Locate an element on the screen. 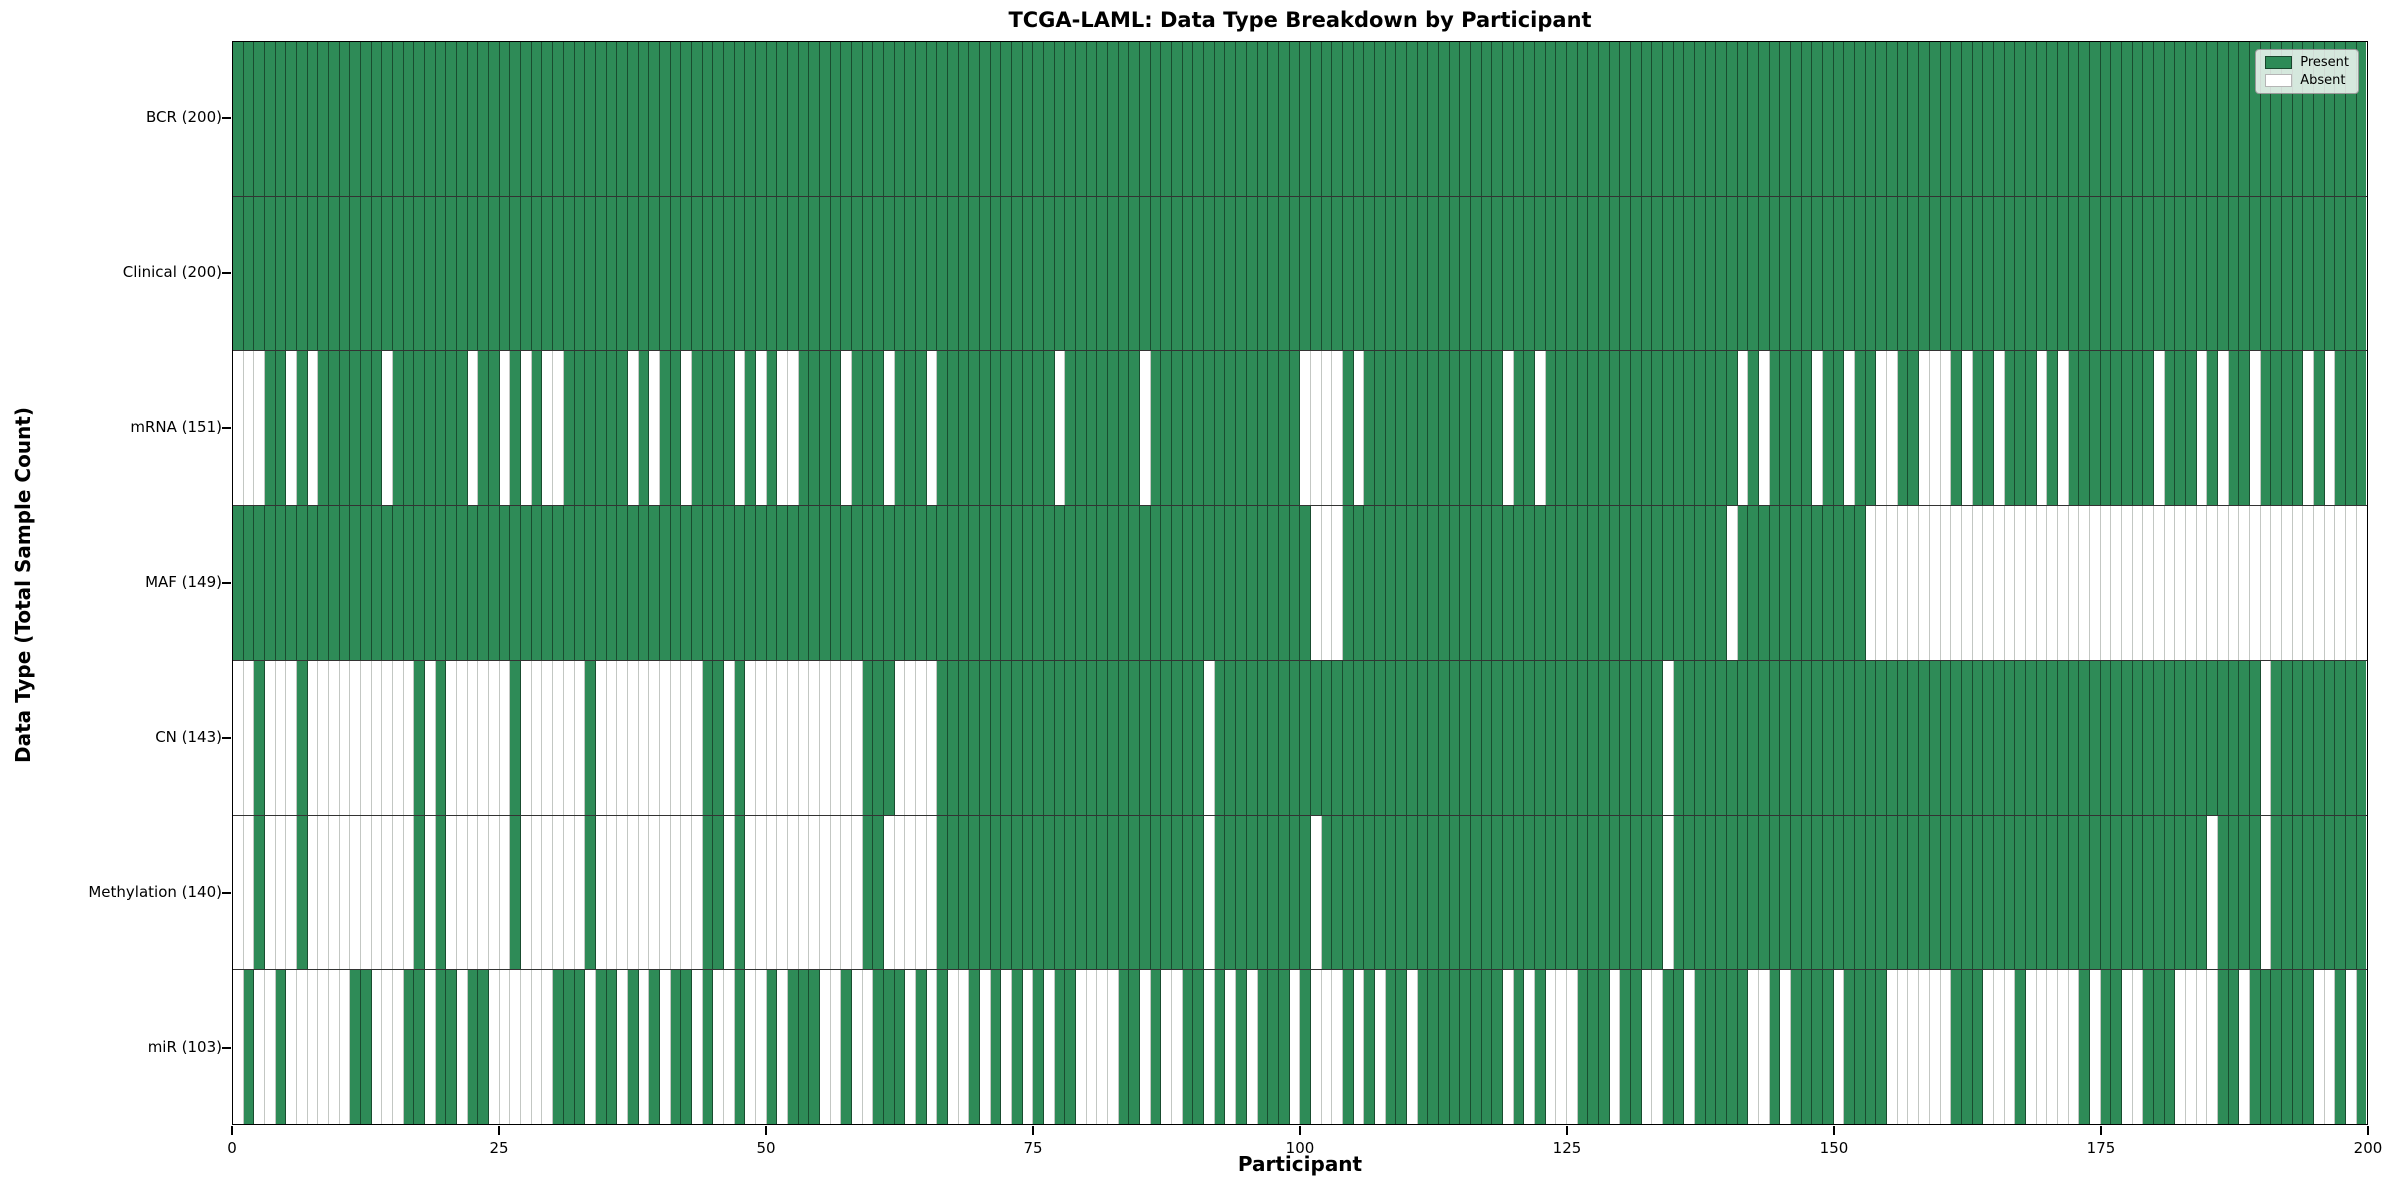 This screenshot has width=2400, height=1200. x-tick-label-25: 25 is located at coordinates (499, 1148).